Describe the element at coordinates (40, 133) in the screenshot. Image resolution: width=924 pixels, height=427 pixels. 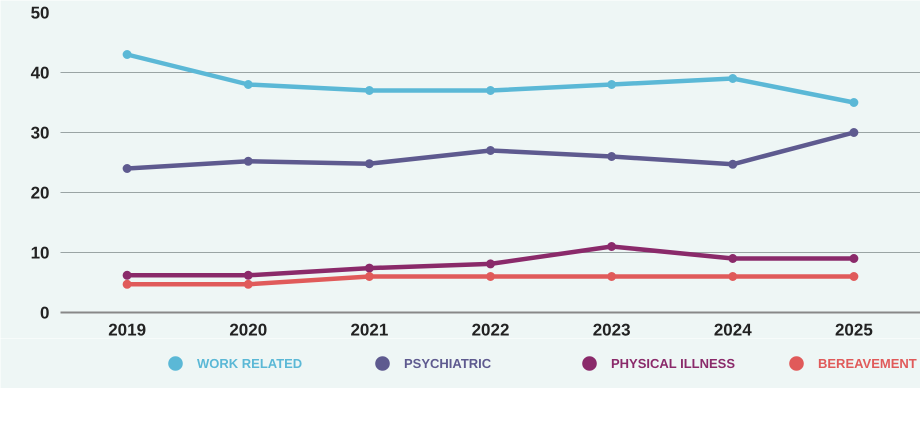
I see `y-tick-label: 30` at that location.